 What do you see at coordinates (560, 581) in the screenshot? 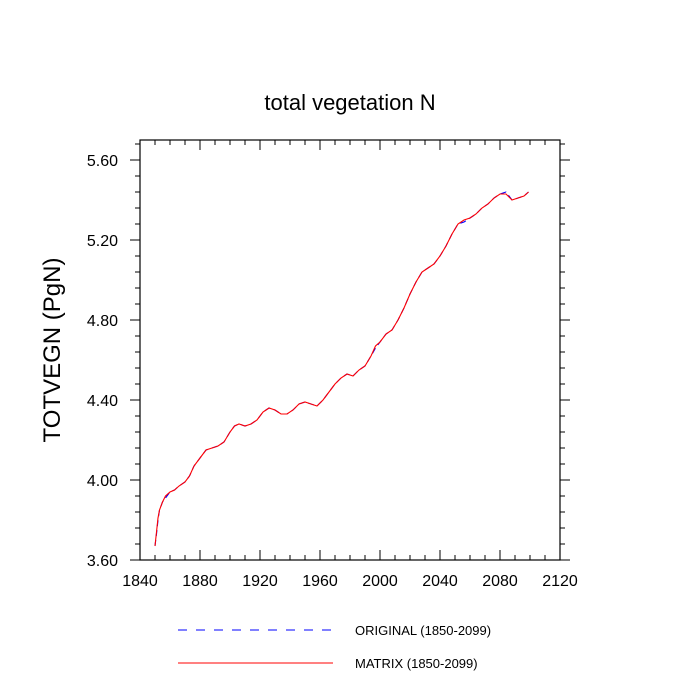
I see `x-tick-label: 2120` at bounding box center [560, 581].